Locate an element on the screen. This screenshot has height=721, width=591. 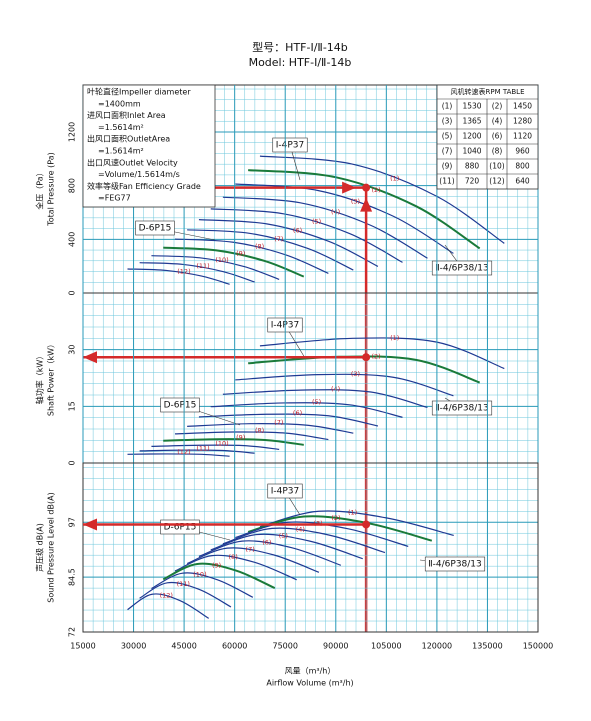
y-axis-label-cn: 轴功率（kW） is located at coordinates (40, 378).